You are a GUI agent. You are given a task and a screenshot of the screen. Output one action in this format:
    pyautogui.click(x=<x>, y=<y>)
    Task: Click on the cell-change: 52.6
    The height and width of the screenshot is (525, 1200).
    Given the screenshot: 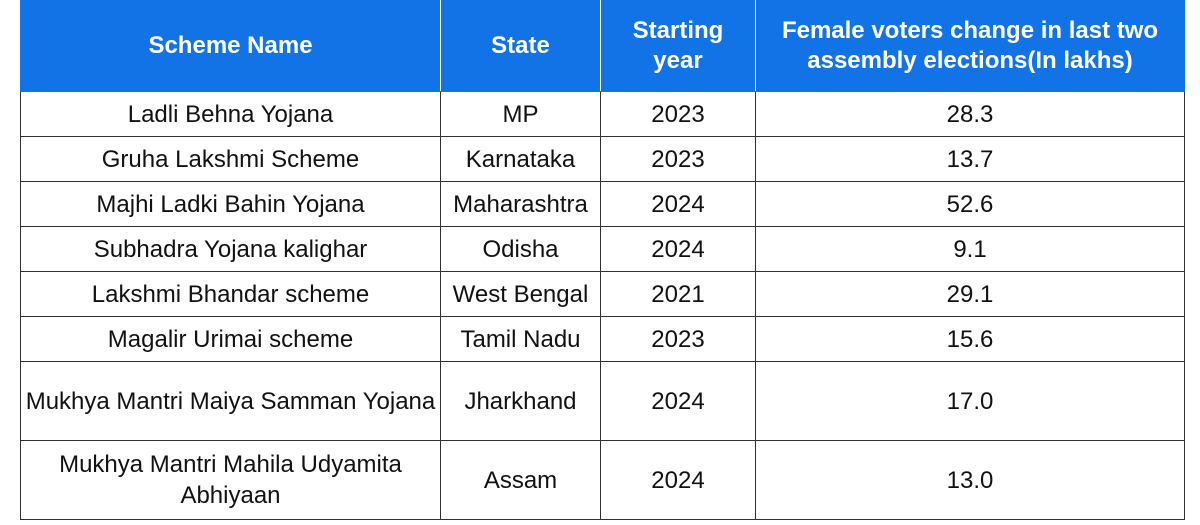 What is the action you would take?
    pyautogui.click(x=970, y=204)
    